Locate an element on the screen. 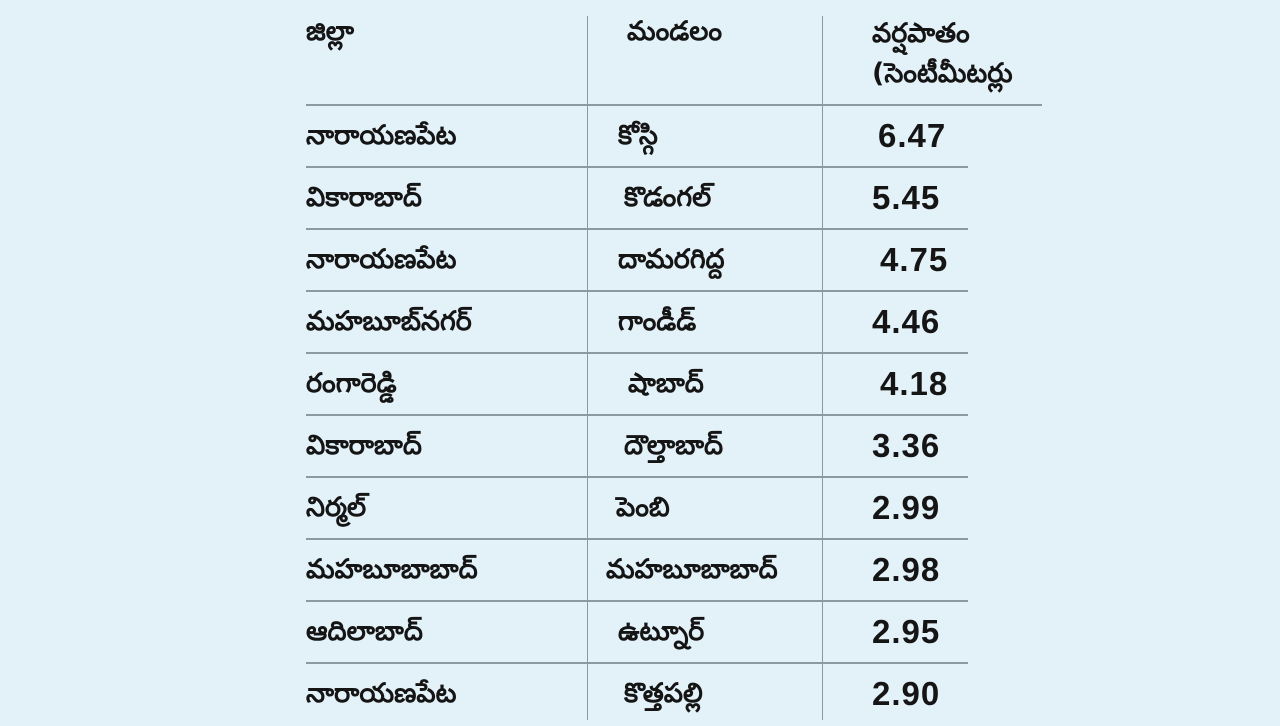 The width and height of the screenshot is (1280, 726). mandal-cell: పెంబి is located at coordinates (643, 507).